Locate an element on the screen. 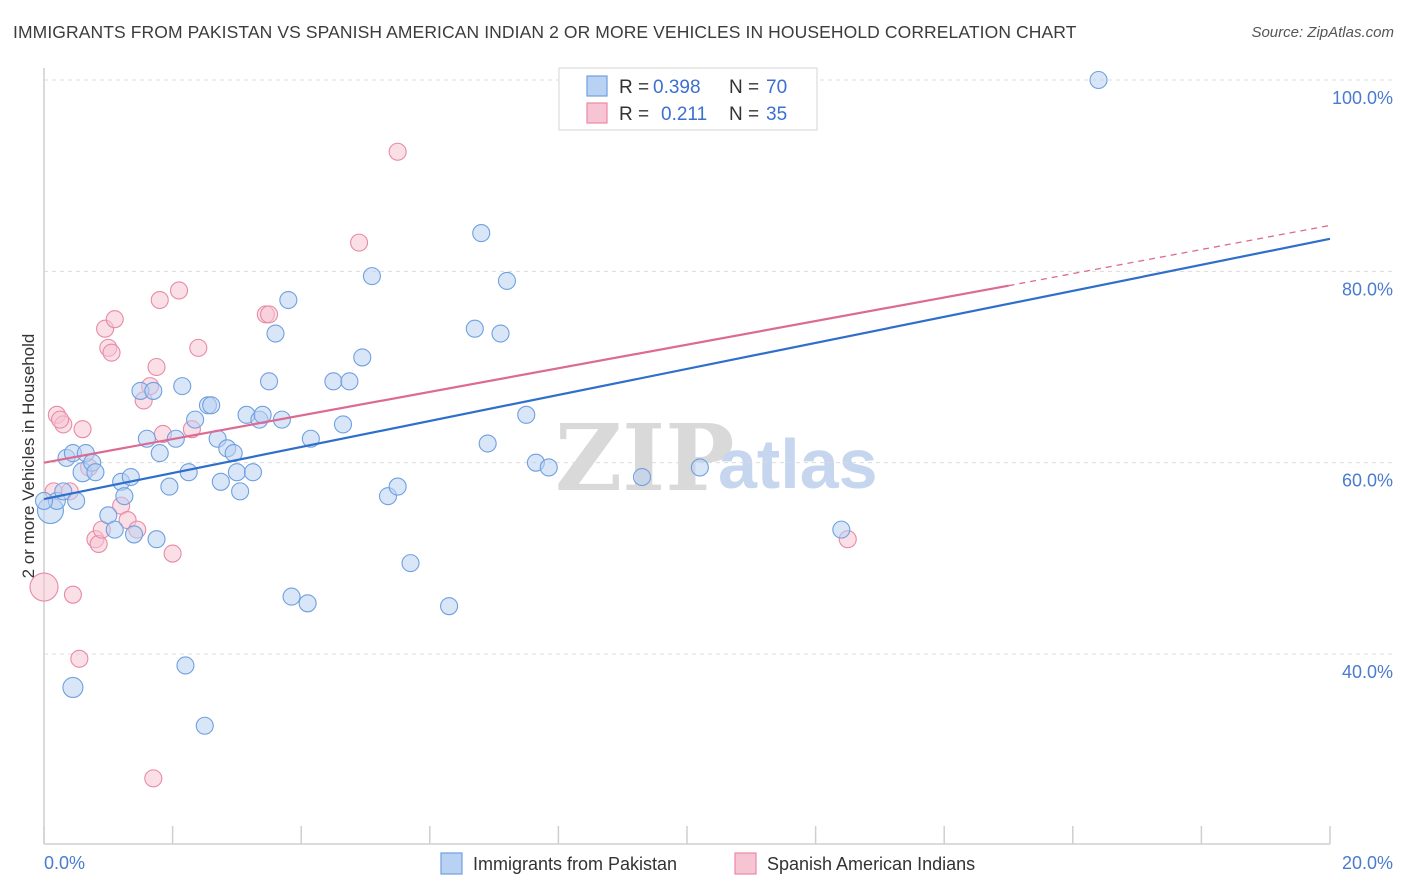 This screenshot has width=1406, height=892. legend-r-value-1: 0.398 is located at coordinates (677, 87).